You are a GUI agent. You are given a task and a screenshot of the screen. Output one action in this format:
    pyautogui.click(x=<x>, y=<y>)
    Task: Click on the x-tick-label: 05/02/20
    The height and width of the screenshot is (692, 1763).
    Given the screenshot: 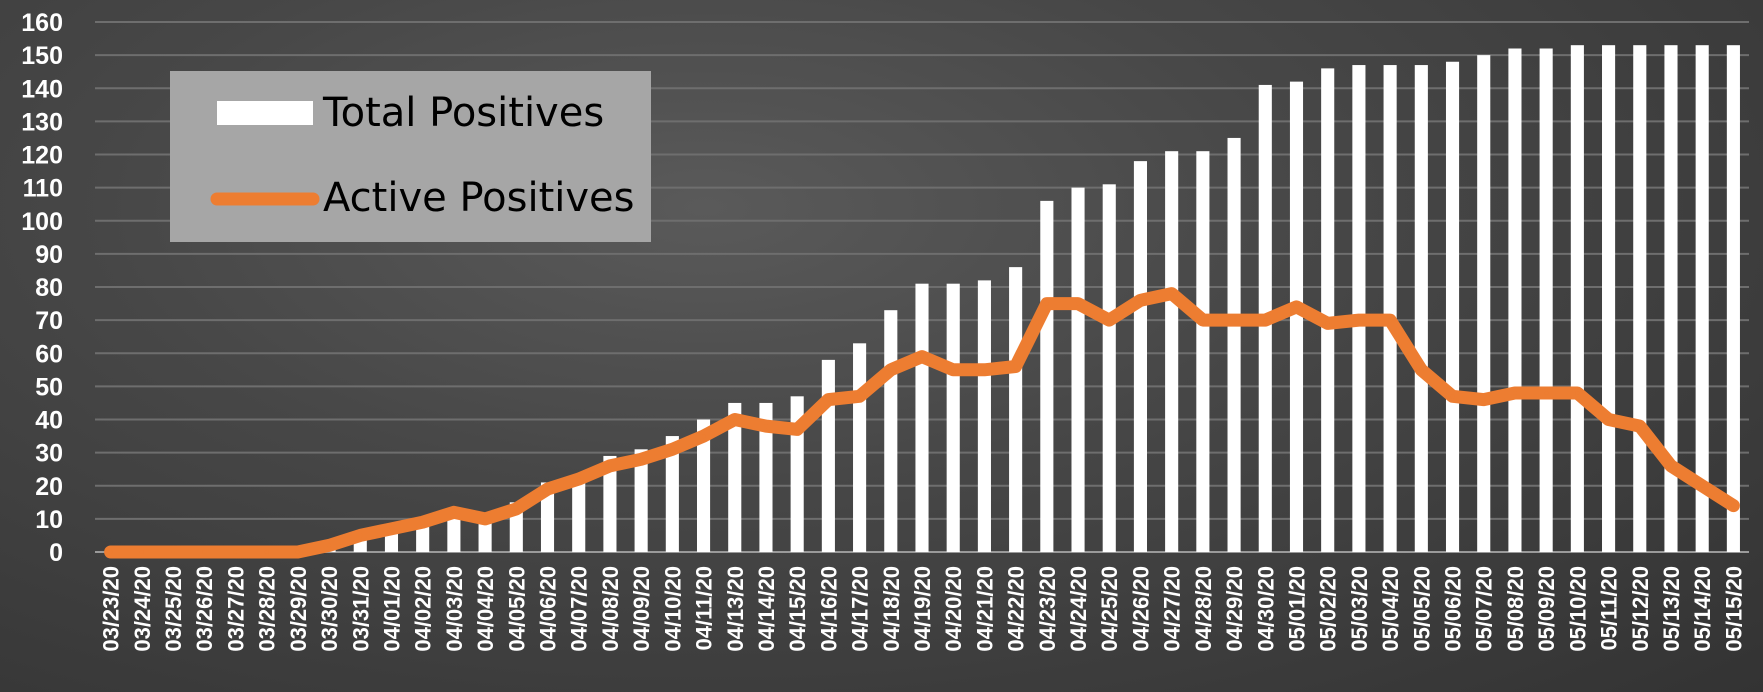 What is the action you would take?
    pyautogui.click(x=1328, y=609)
    